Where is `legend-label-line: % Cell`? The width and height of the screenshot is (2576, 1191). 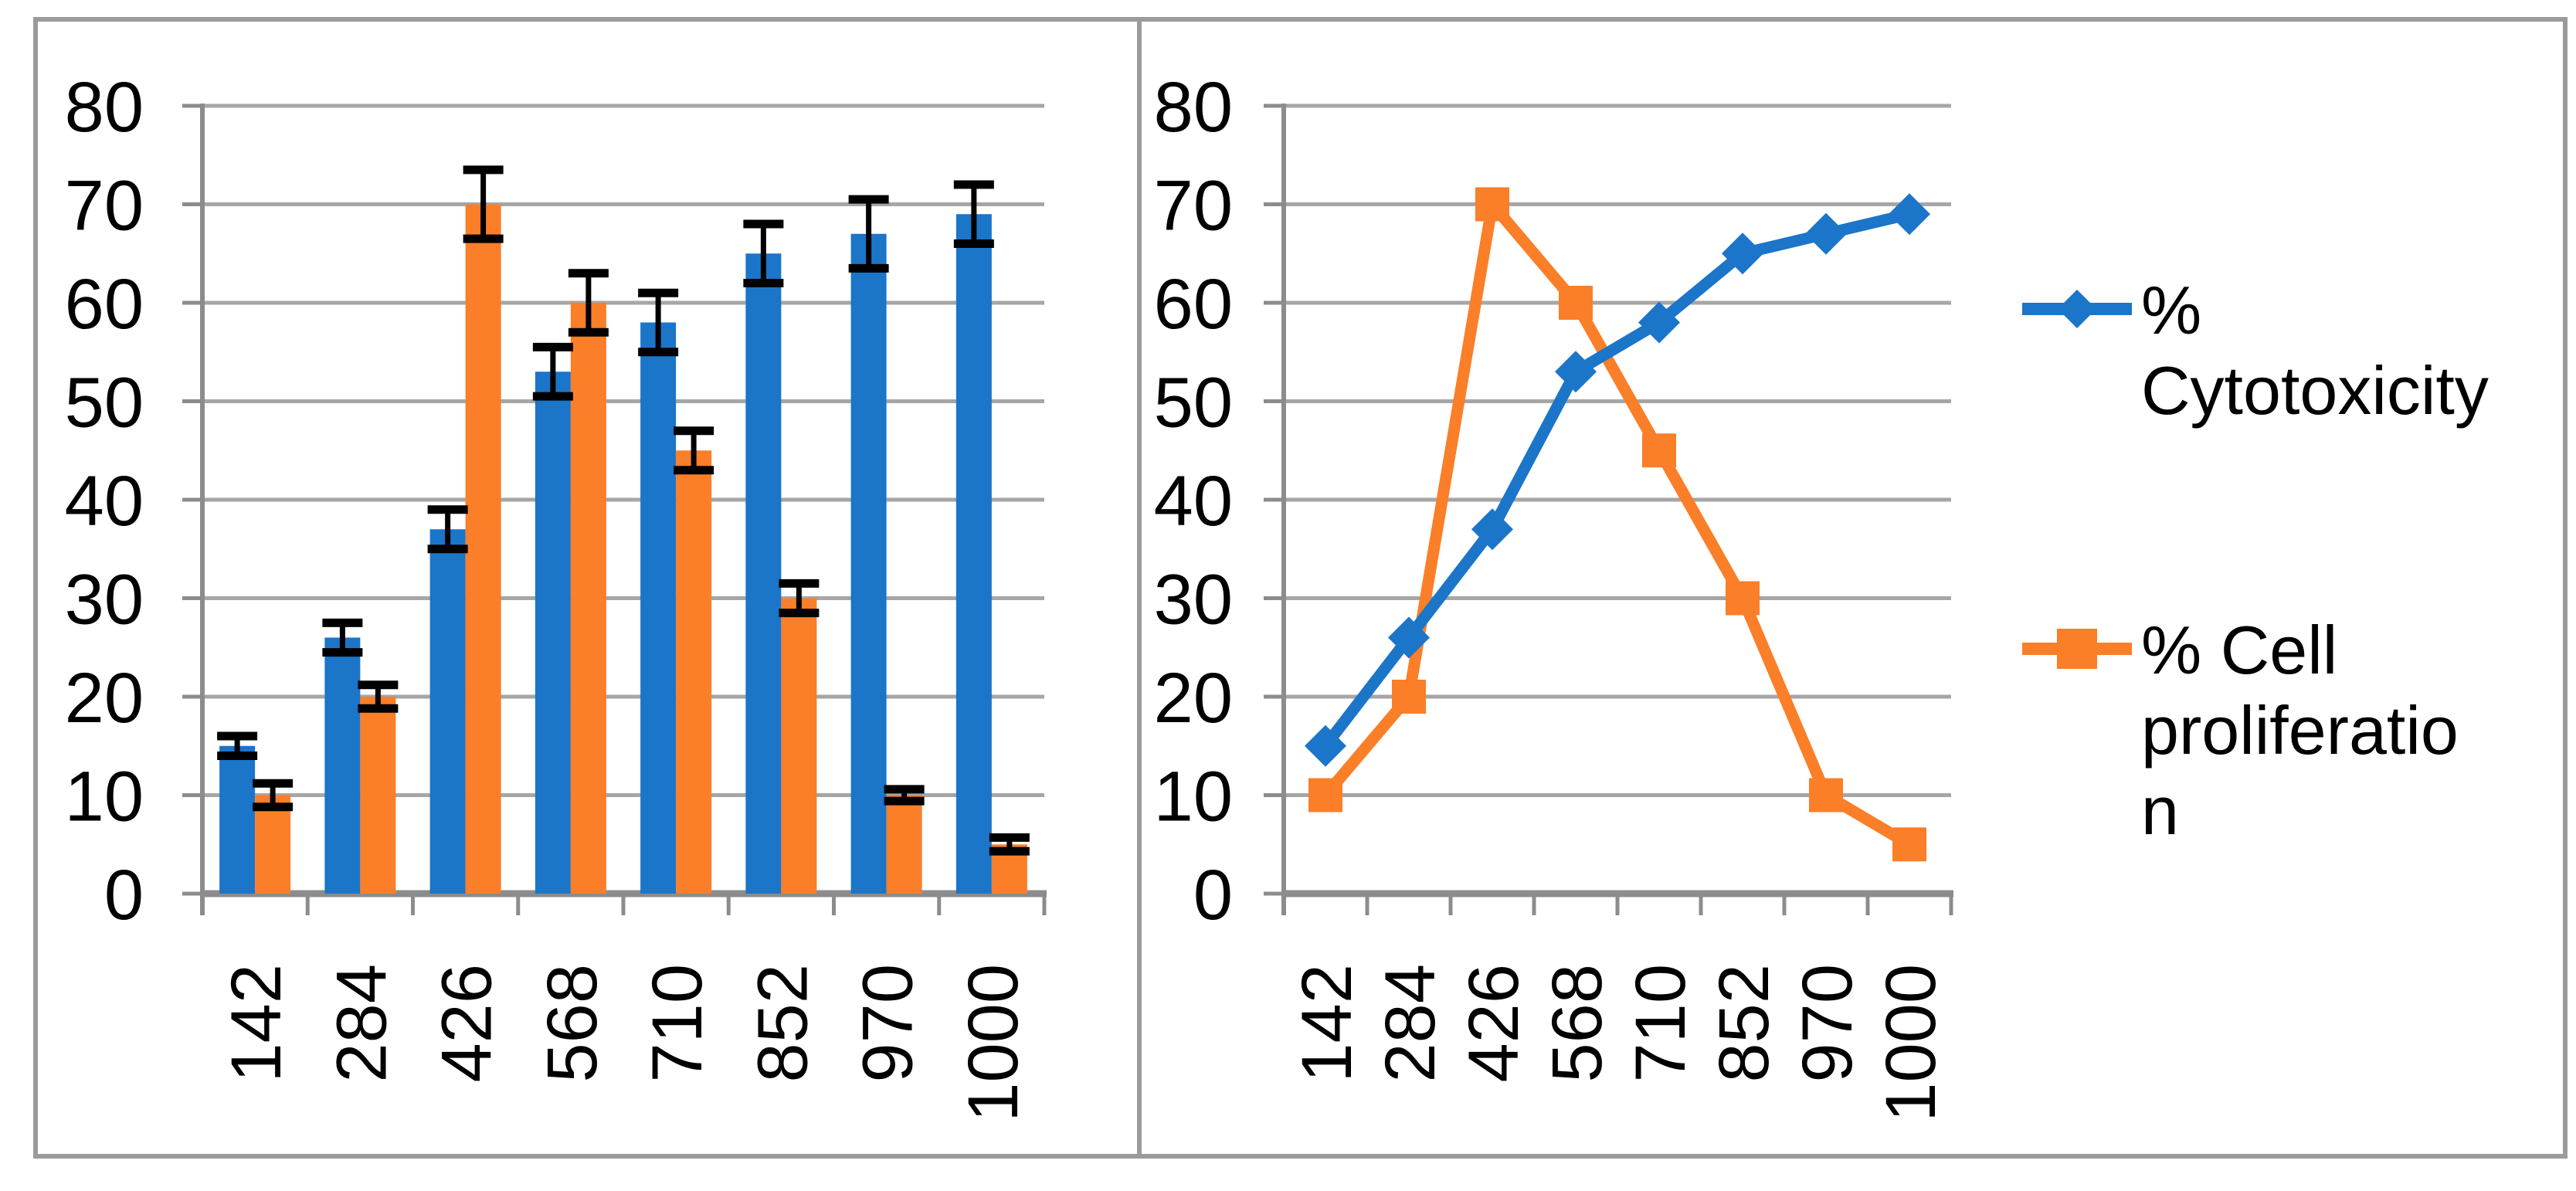
legend-label-line: % Cell is located at coordinates (2239, 650).